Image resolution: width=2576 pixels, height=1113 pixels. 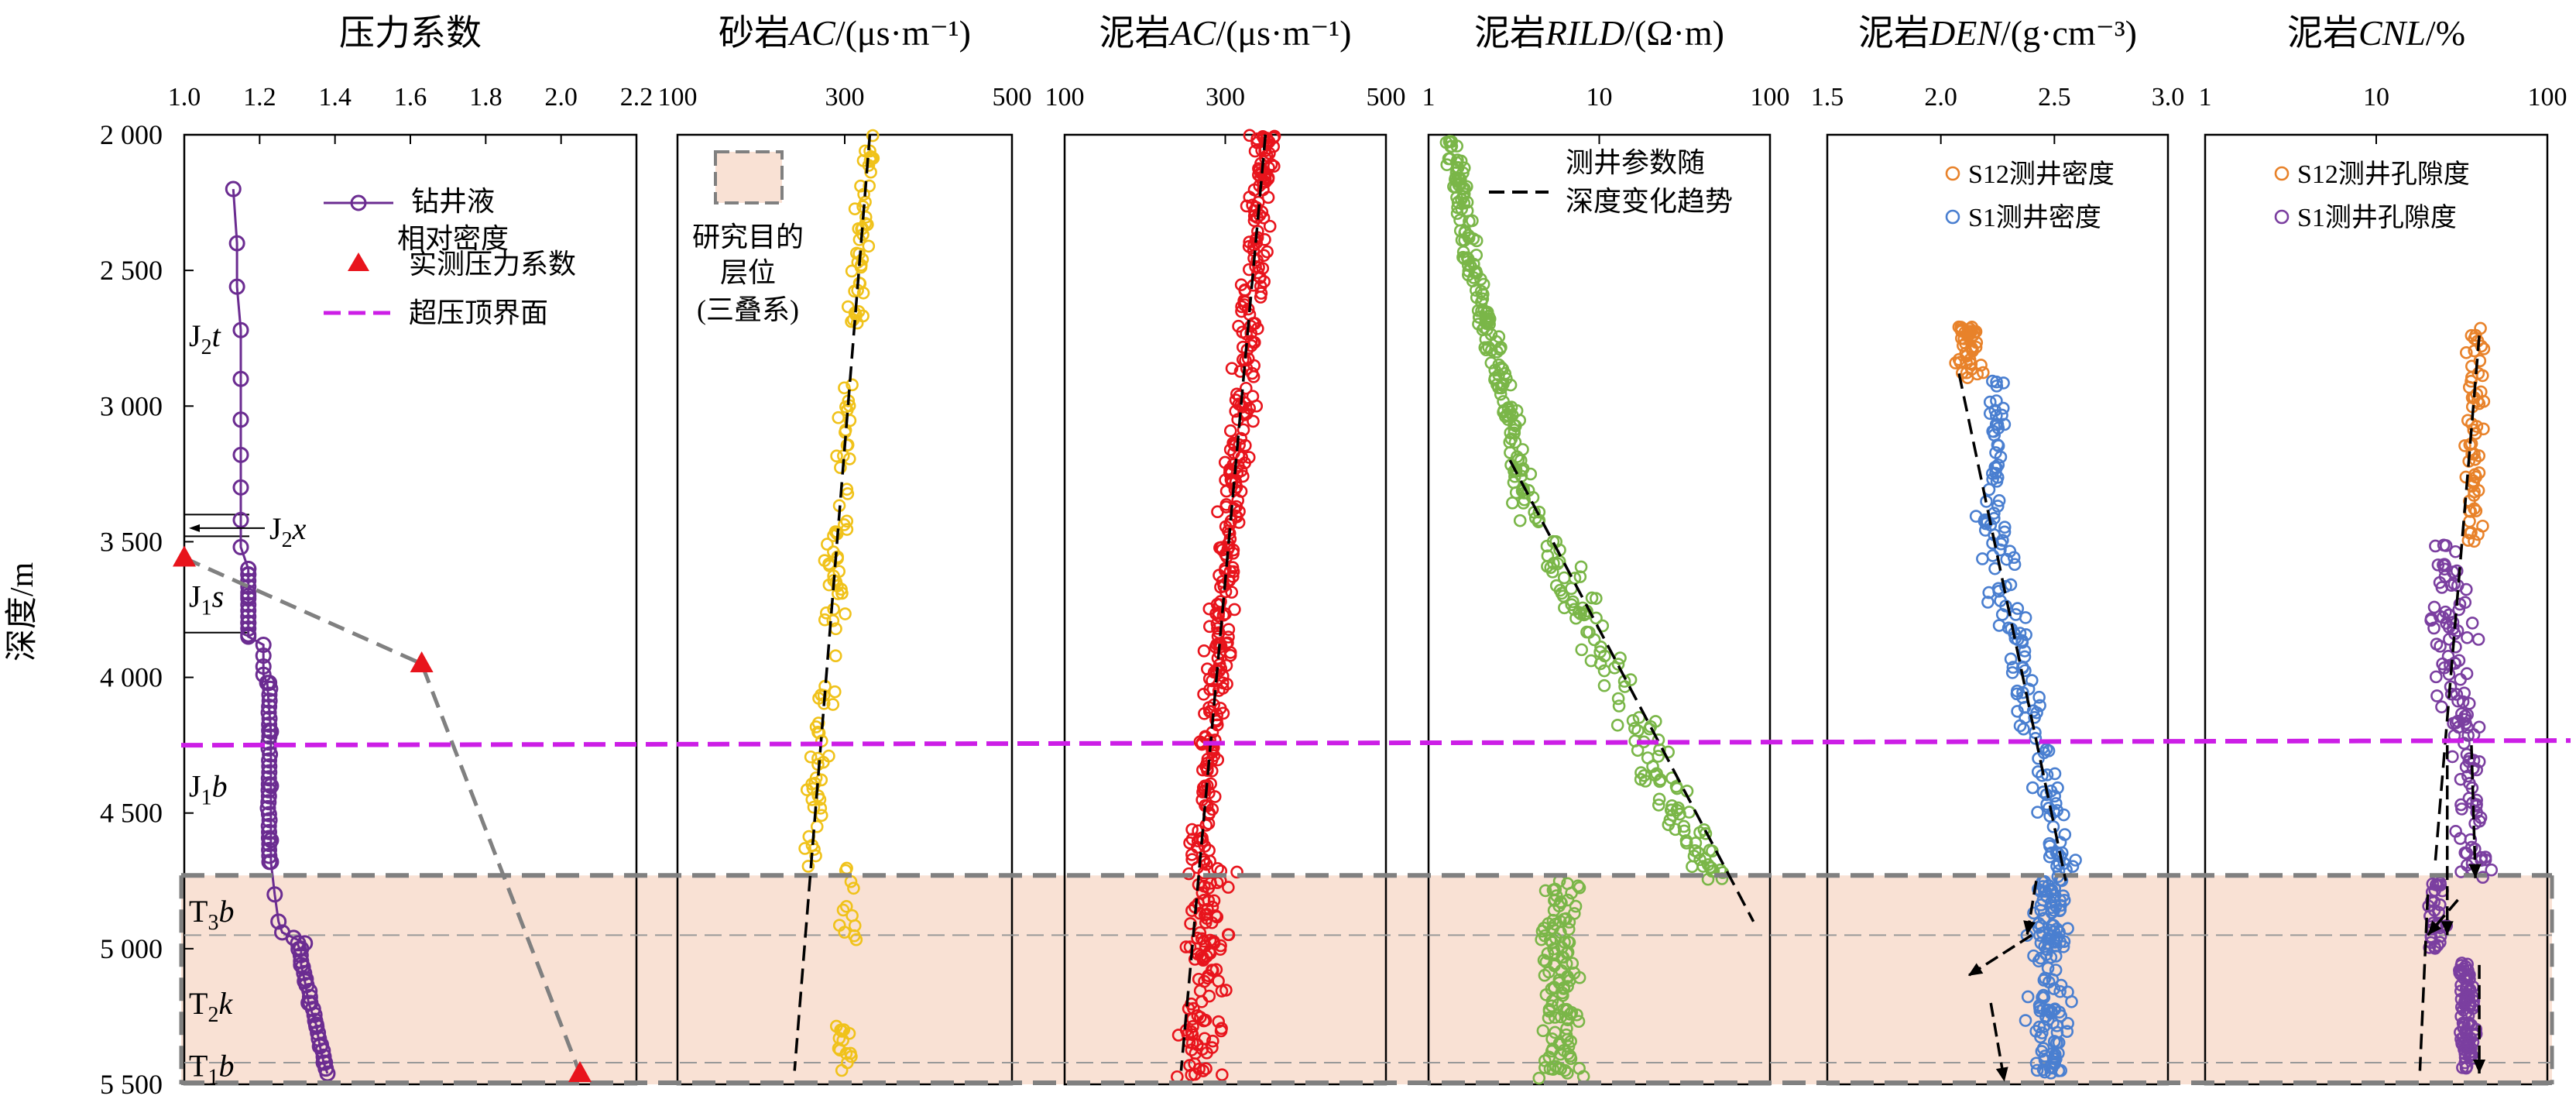 What do you see at coordinates (1770, 97) in the screenshot?
I see `x-tick-label-rild: 100` at bounding box center [1770, 97].